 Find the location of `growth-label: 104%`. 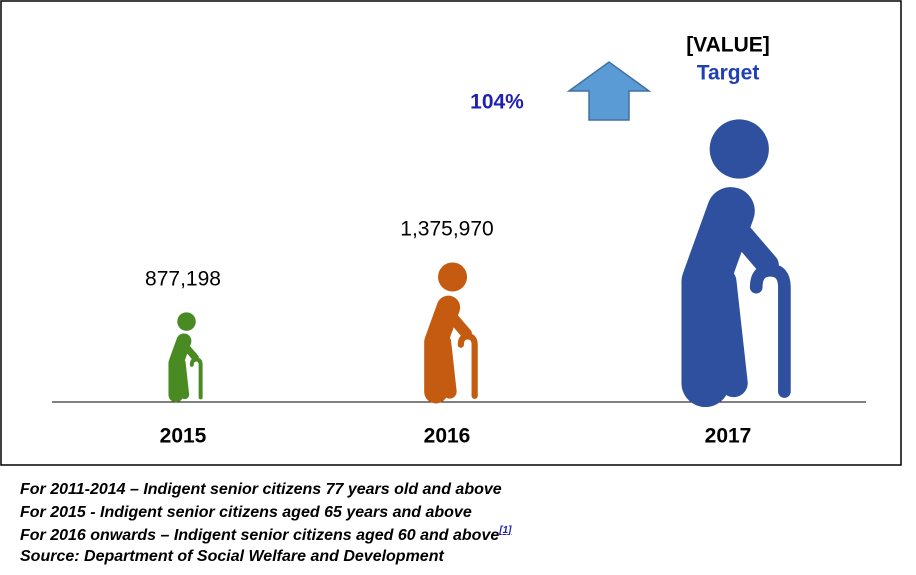

growth-label: 104% is located at coordinates (497, 102).